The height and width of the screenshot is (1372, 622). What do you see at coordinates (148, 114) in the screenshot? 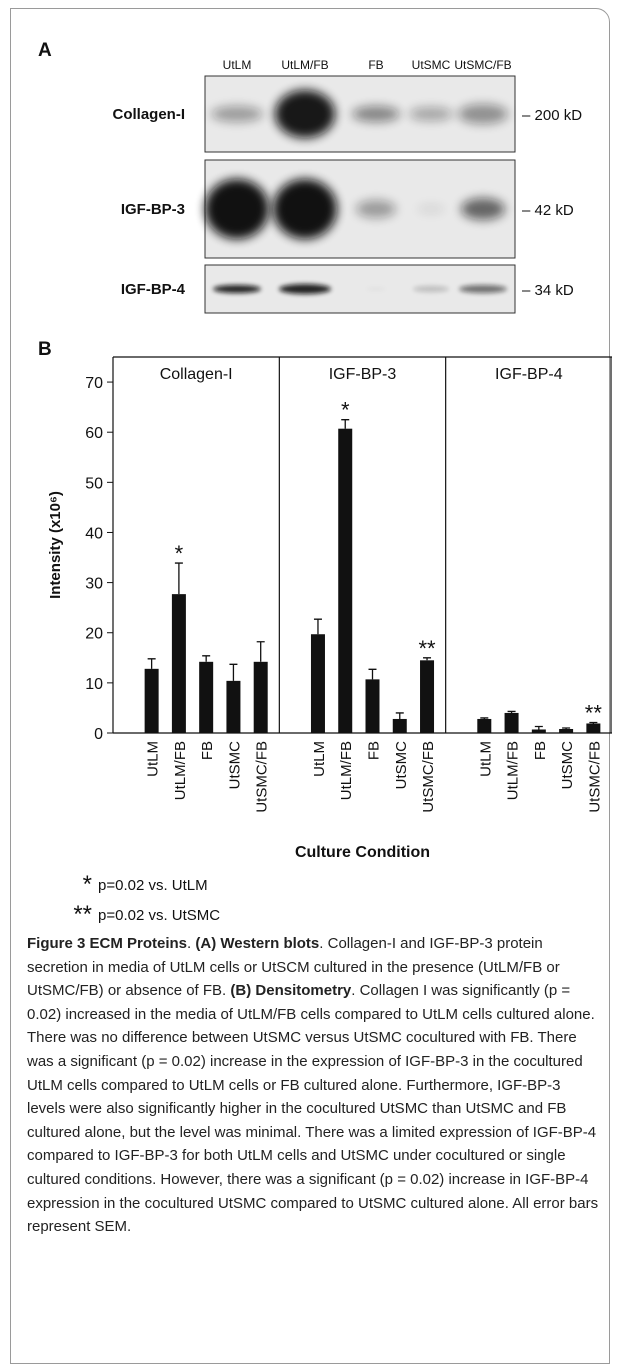
I see `blot-row-label: Collagen-I` at bounding box center [148, 114].